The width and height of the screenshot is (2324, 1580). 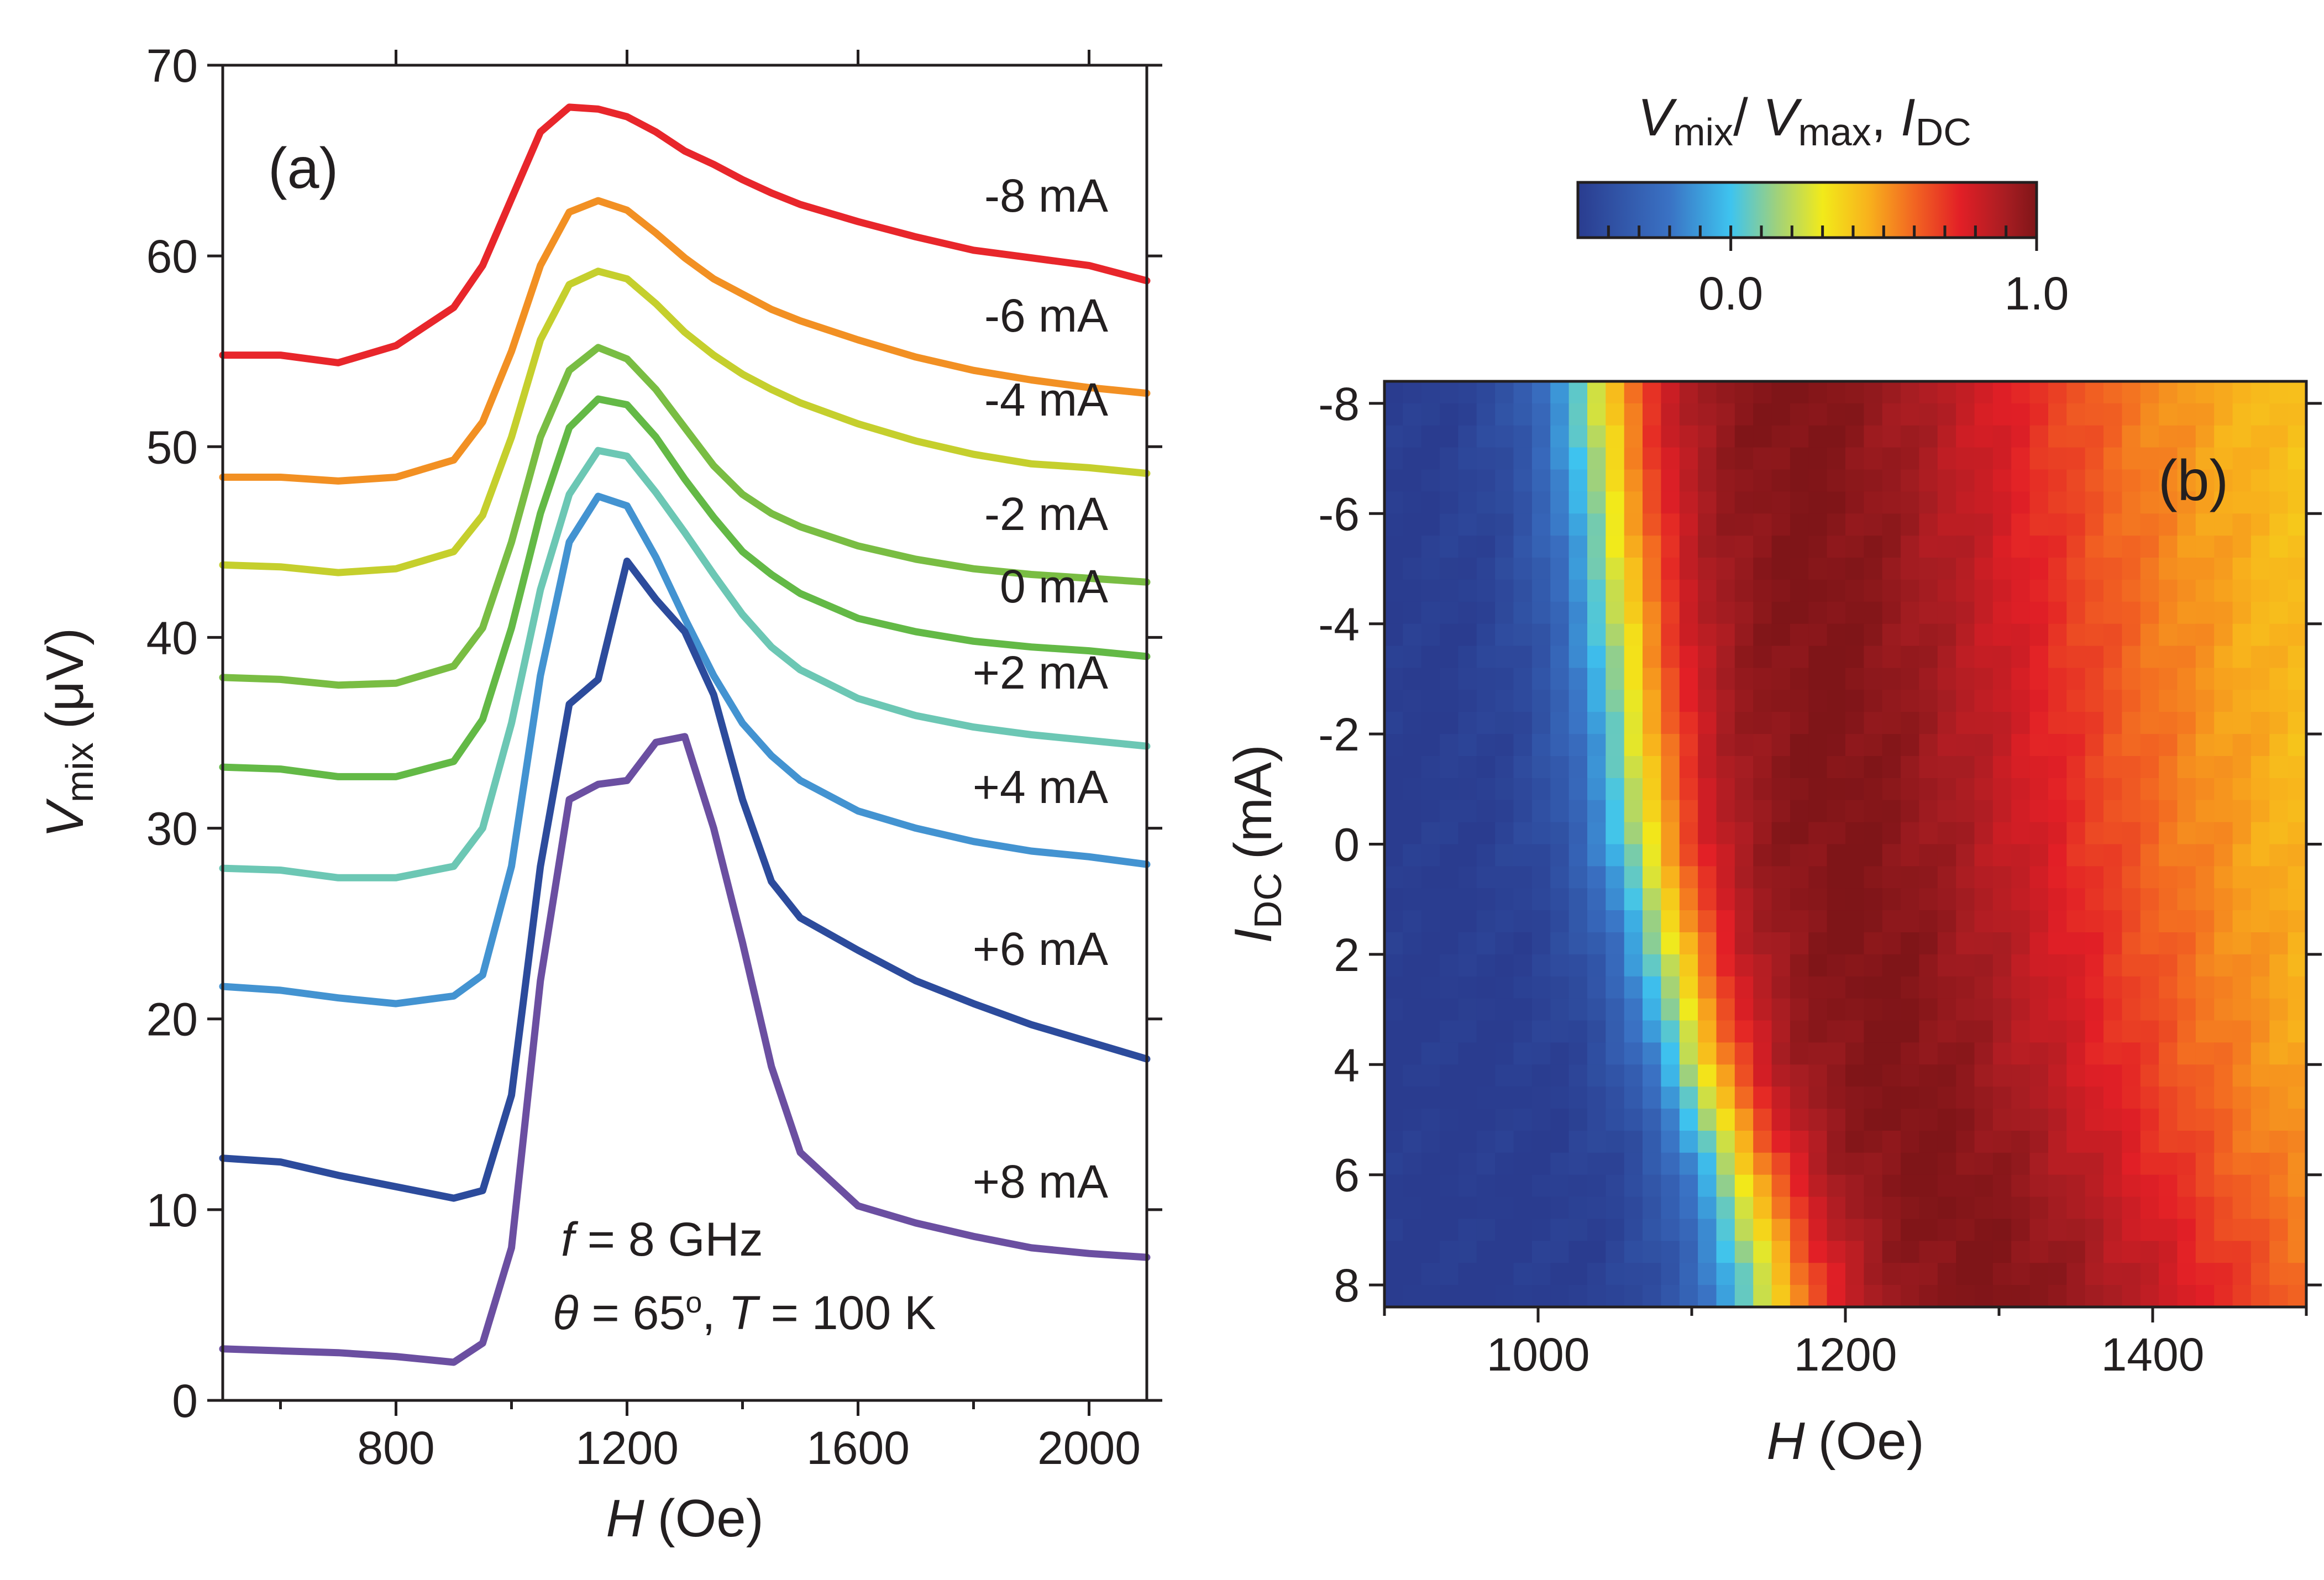 I want to click on y-tick-label-a: 20, so click(x=172, y=1020).